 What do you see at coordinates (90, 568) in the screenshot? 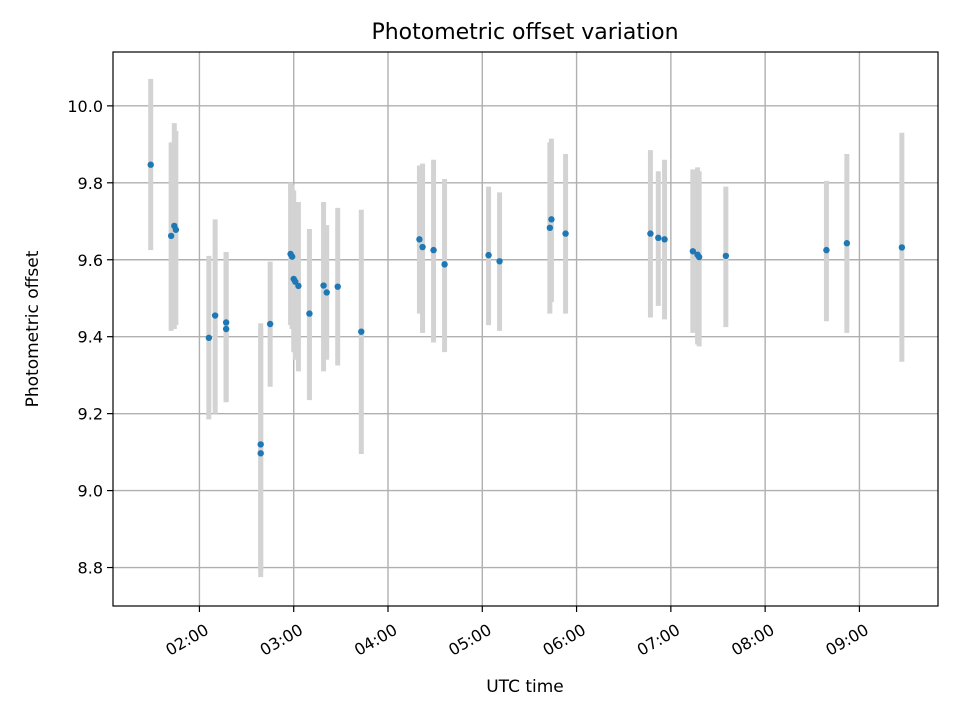
I see `y-tick-label: 8.8` at bounding box center [90, 568].